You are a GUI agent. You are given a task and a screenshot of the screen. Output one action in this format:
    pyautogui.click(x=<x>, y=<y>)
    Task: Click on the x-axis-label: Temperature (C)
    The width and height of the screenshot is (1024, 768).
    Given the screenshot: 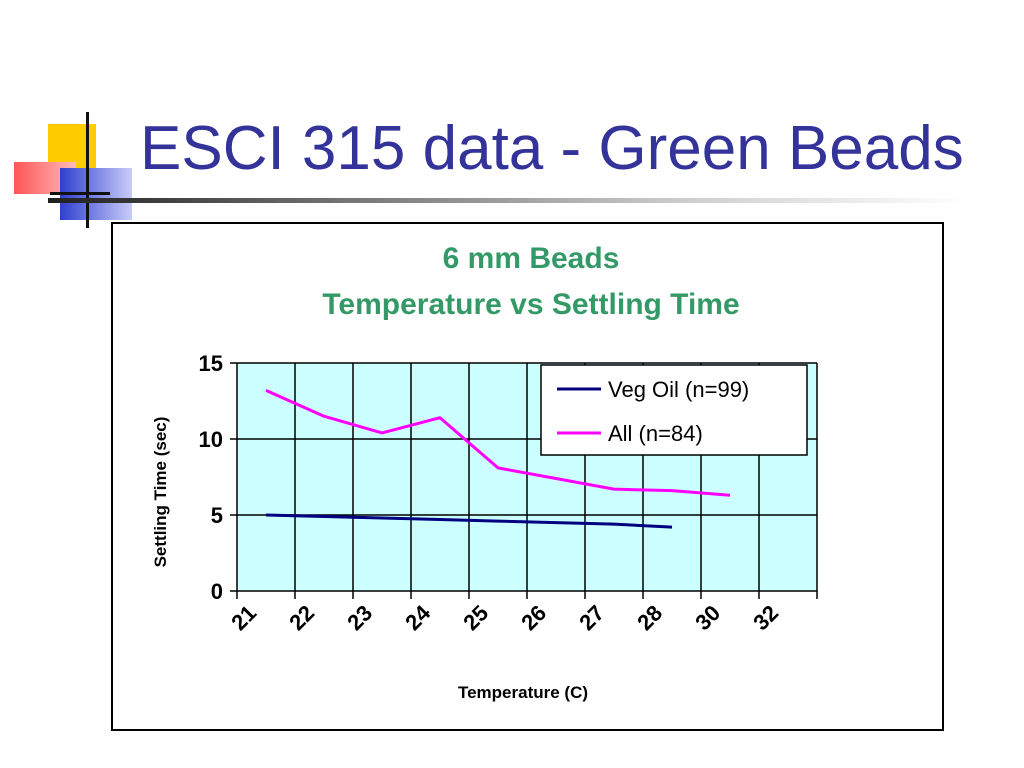 What is the action you would take?
    pyautogui.click(x=523, y=692)
    